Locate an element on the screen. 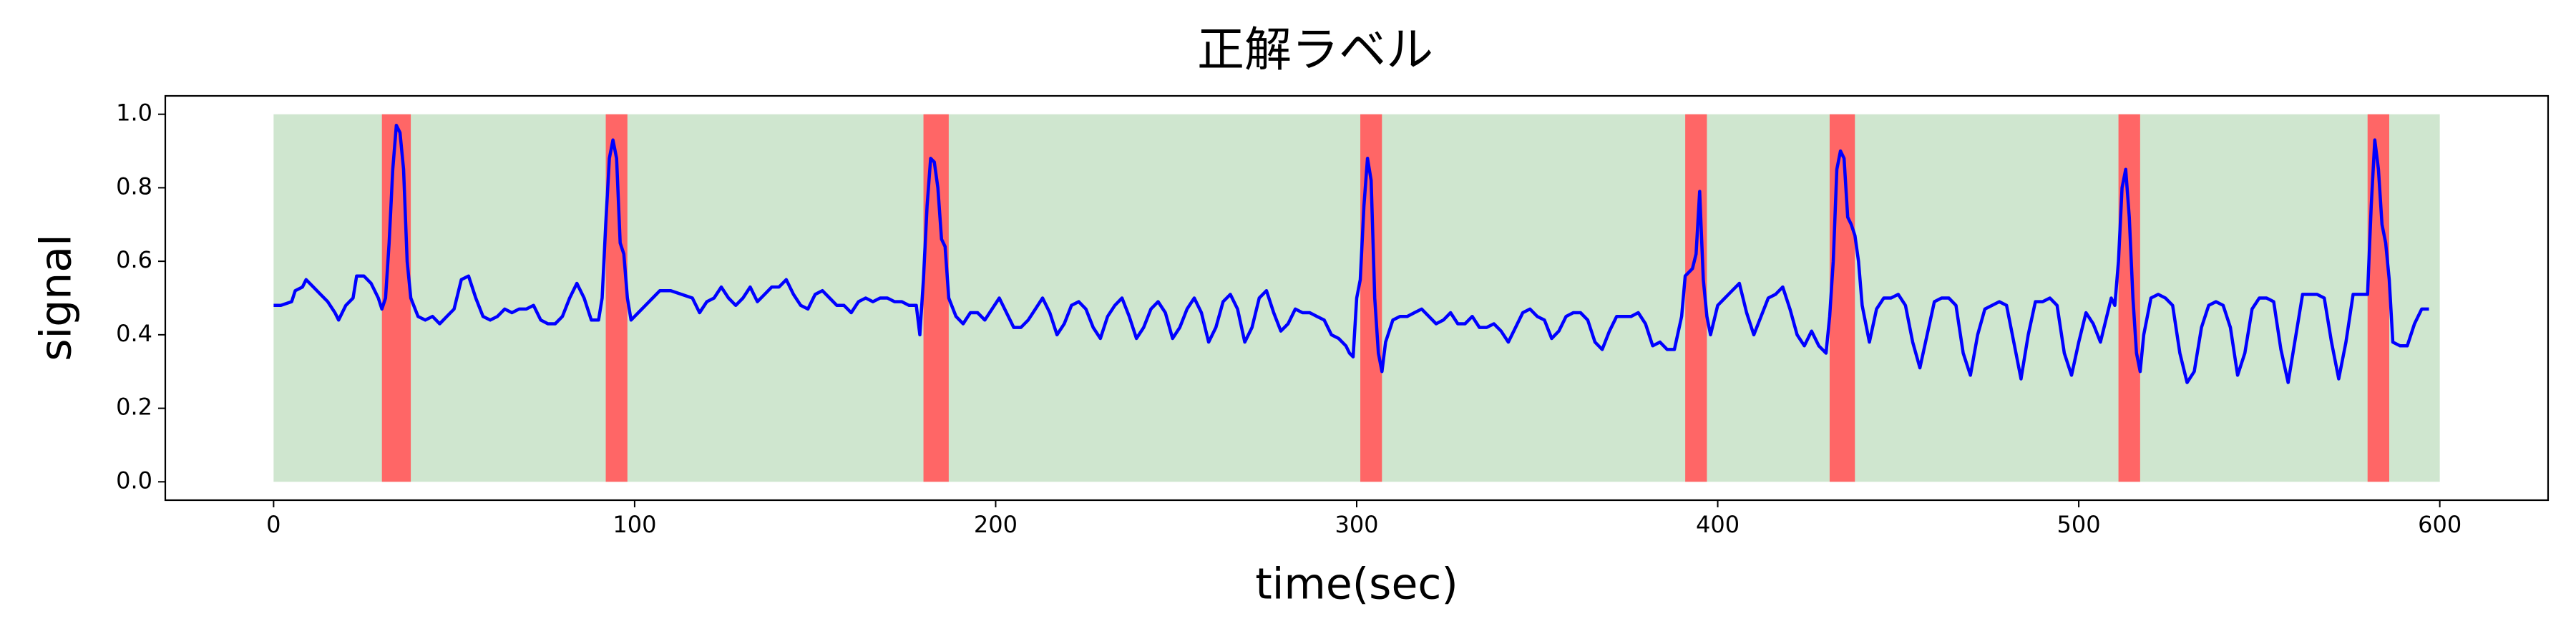 This screenshot has width=2576, height=644. x-tick-label: 500 is located at coordinates (2079, 524).